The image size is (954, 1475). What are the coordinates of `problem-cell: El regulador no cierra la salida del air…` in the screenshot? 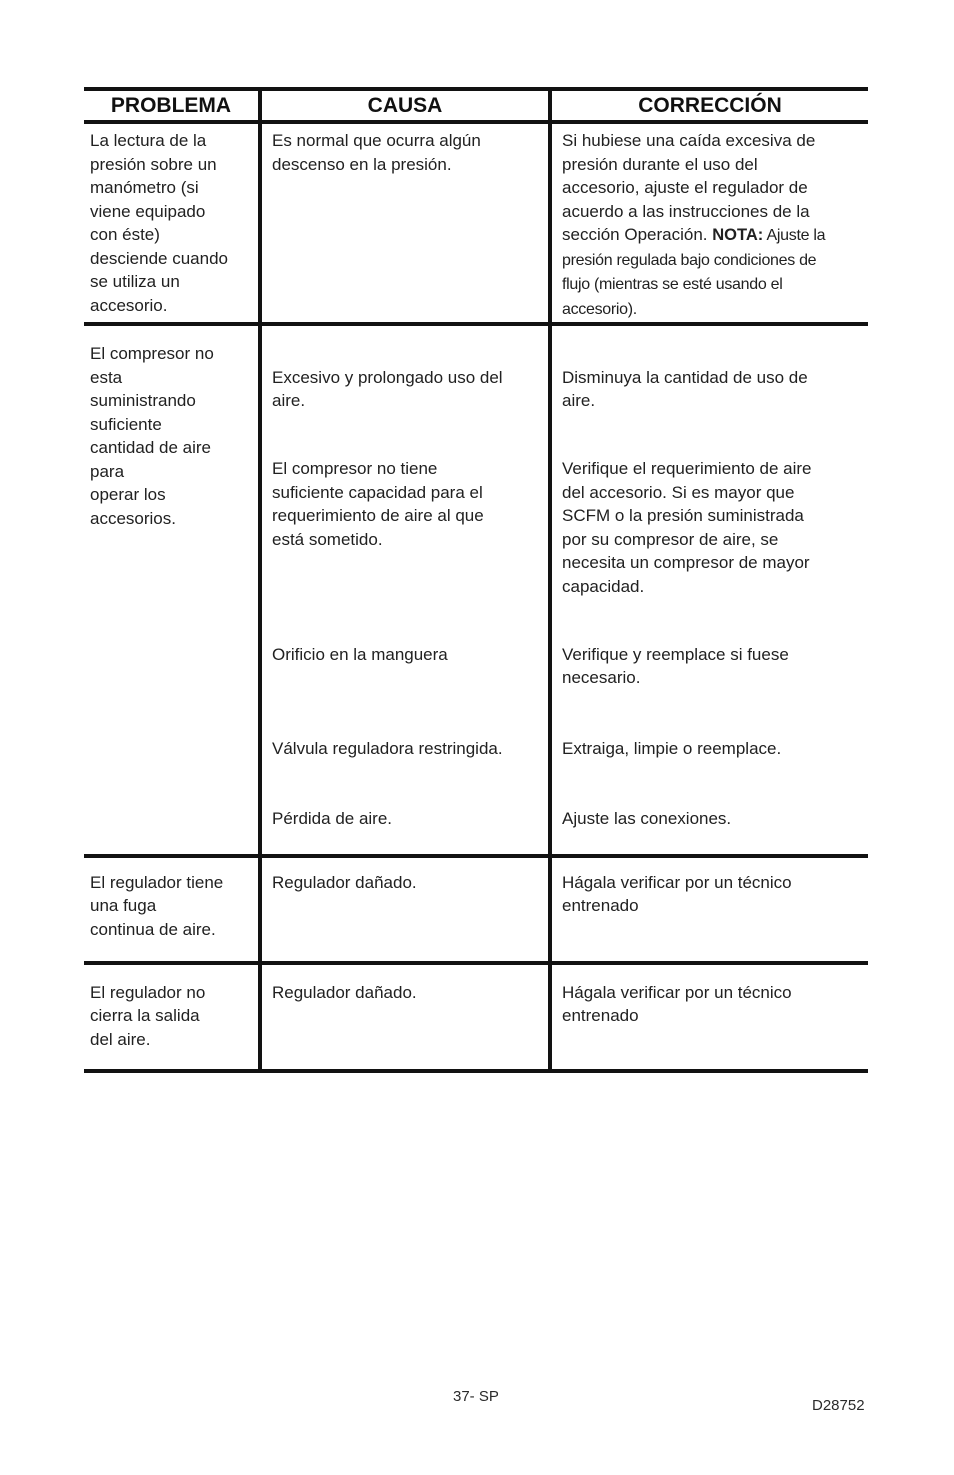 It's located at (148, 1015).